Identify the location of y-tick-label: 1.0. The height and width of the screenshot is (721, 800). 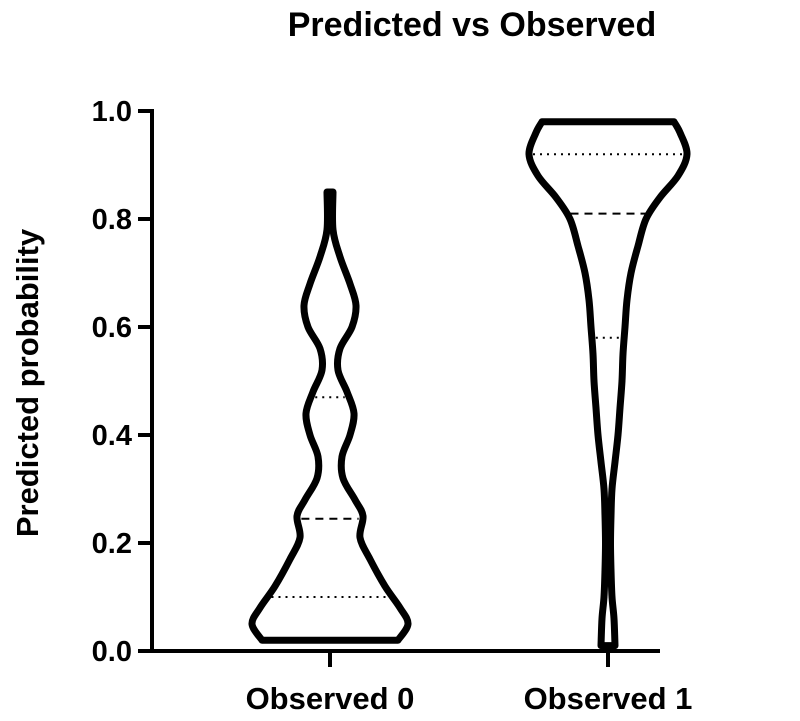
(112, 112).